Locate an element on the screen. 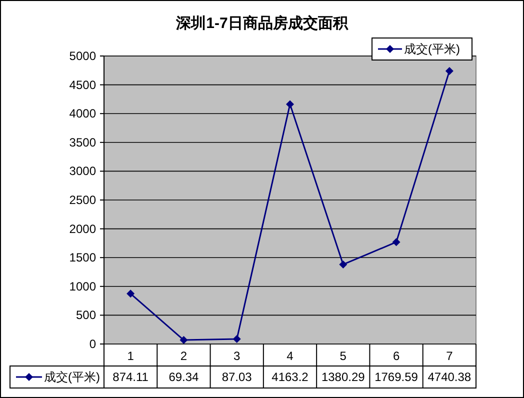  y-tick-label: 4000 is located at coordinates (82, 113).